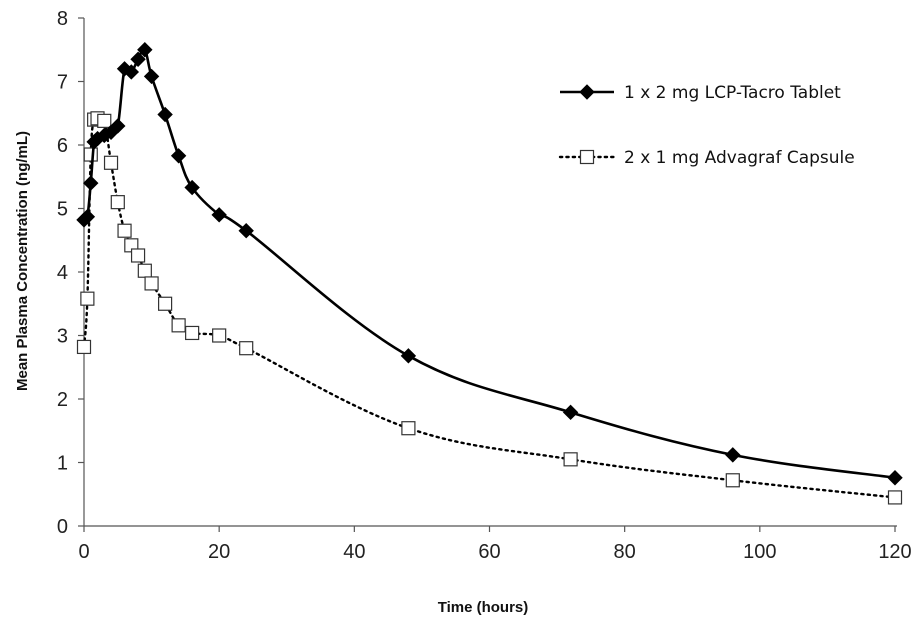 This screenshot has width=920, height=621. I want to click on y-tick-label: 2, so click(62, 400).